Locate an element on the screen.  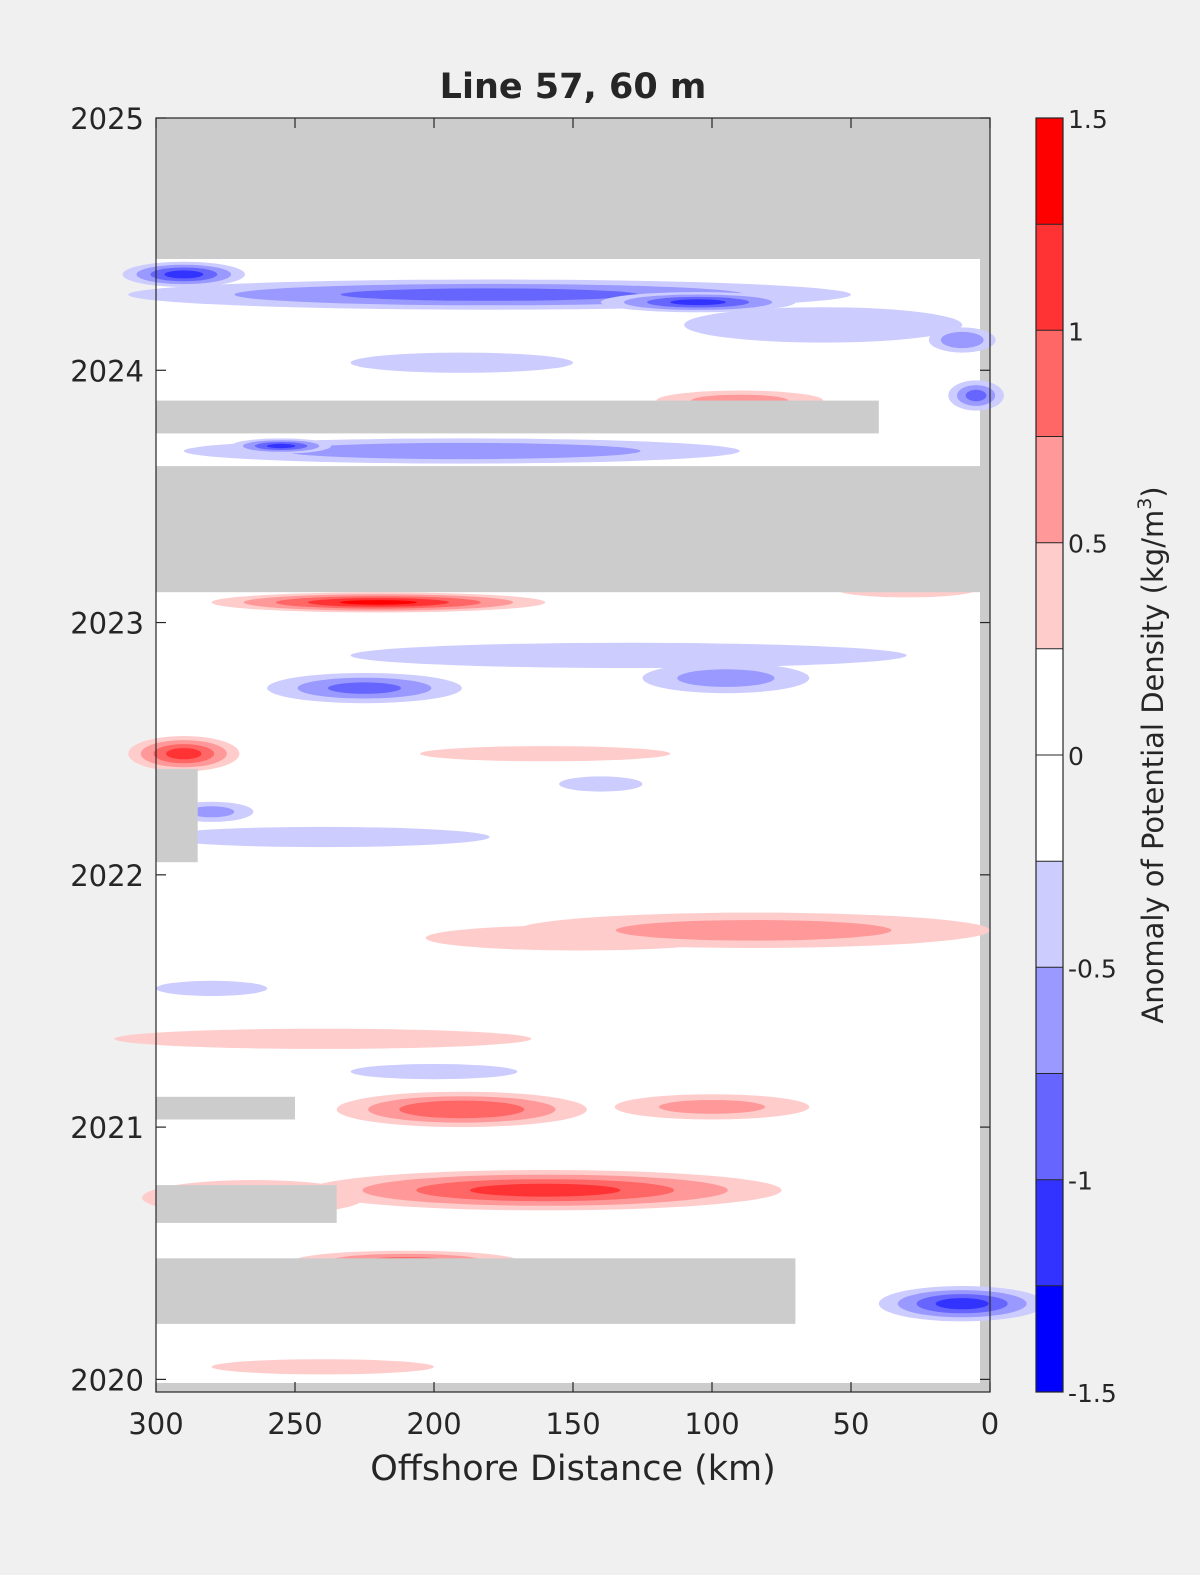
y-tick-label-2023: 2023 is located at coordinates (107, 624).